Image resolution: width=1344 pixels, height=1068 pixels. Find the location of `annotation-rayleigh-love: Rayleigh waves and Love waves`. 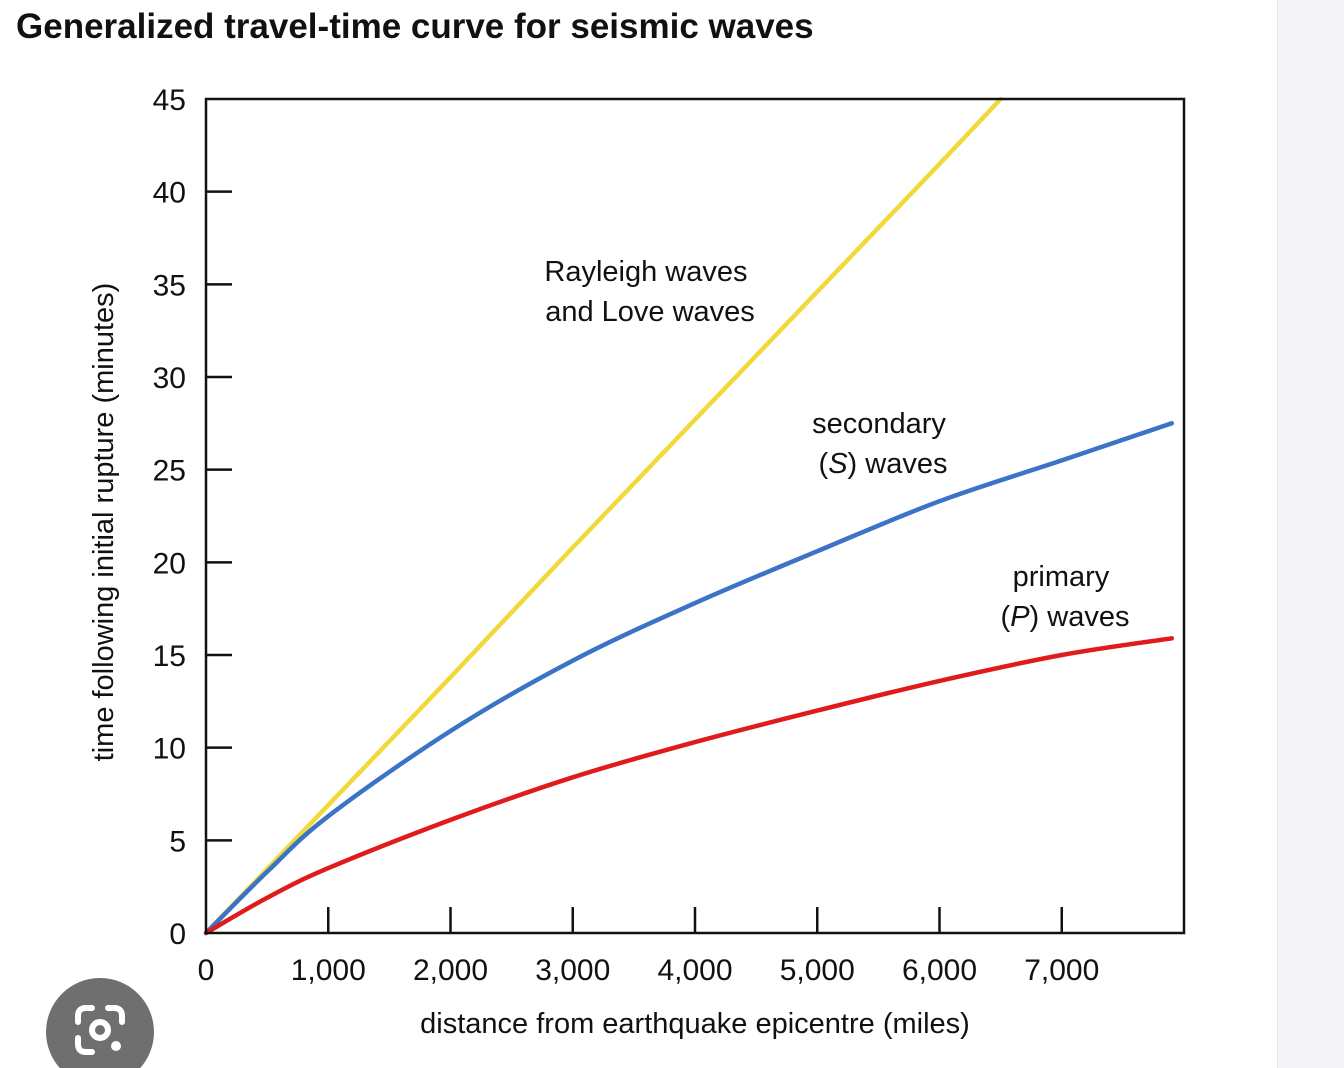

annotation-rayleigh-love: Rayleigh waves and Love waves is located at coordinates (649, 292).